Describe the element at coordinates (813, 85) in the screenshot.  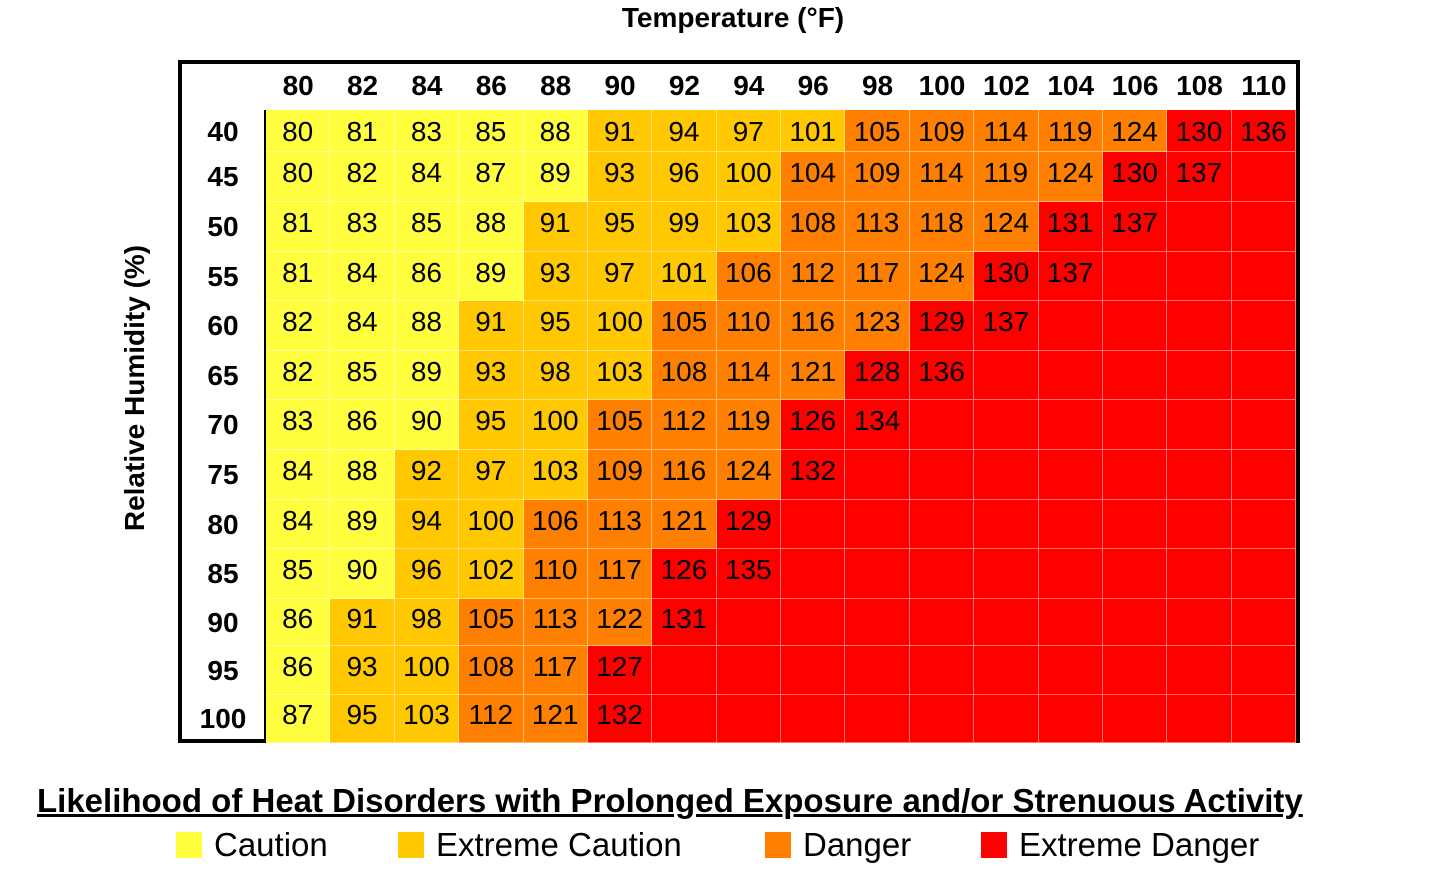
I see `x-tick-label: 96` at that location.